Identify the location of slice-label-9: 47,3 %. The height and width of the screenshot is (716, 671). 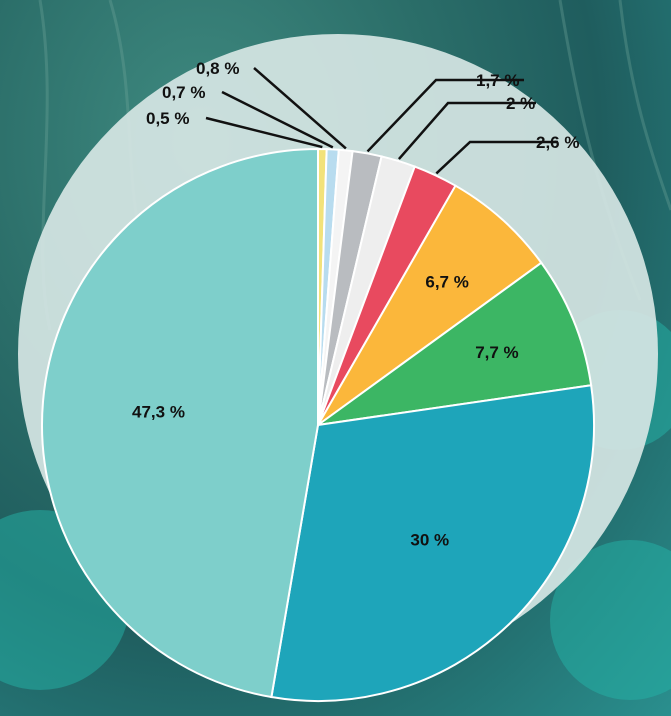
(158, 411).